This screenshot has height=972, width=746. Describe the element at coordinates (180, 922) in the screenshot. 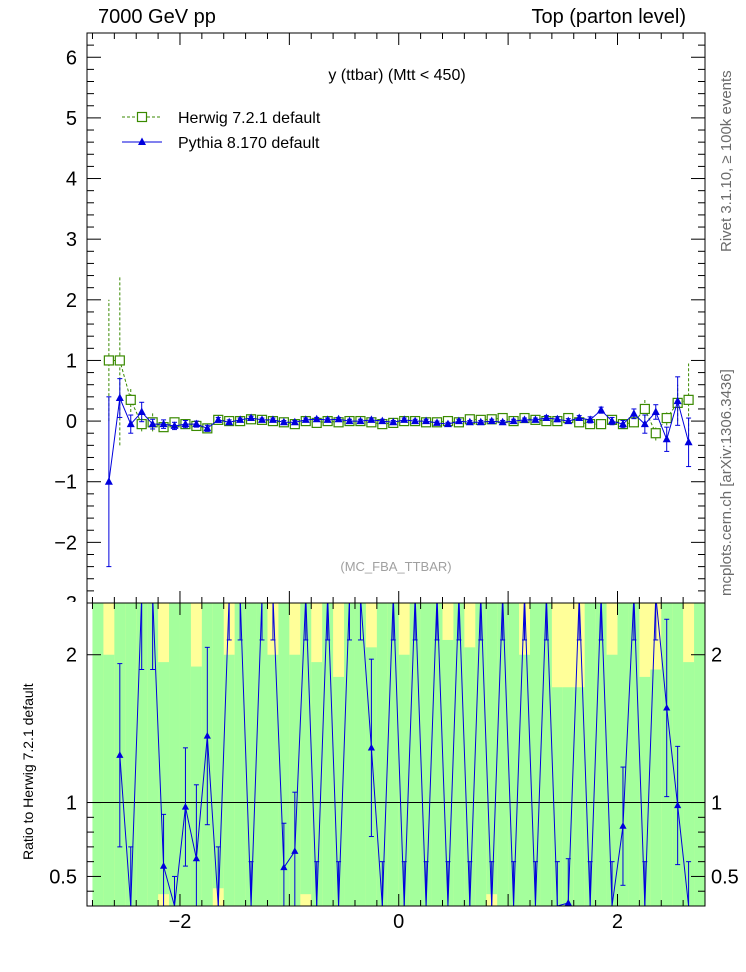

I see `xtick-label: −2` at that location.